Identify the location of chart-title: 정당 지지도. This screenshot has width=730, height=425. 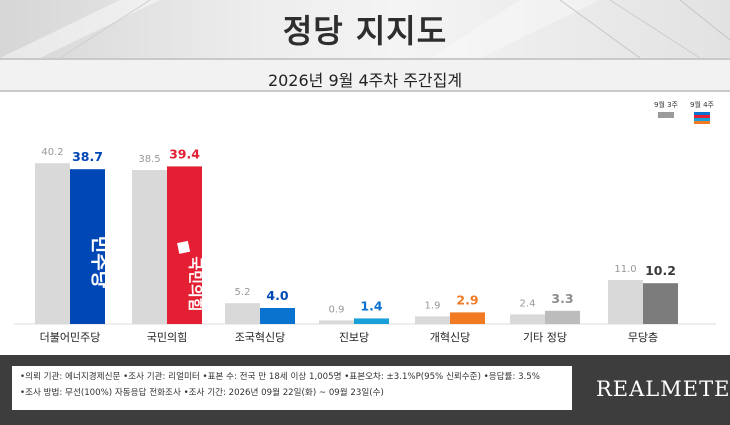
(365, 31).